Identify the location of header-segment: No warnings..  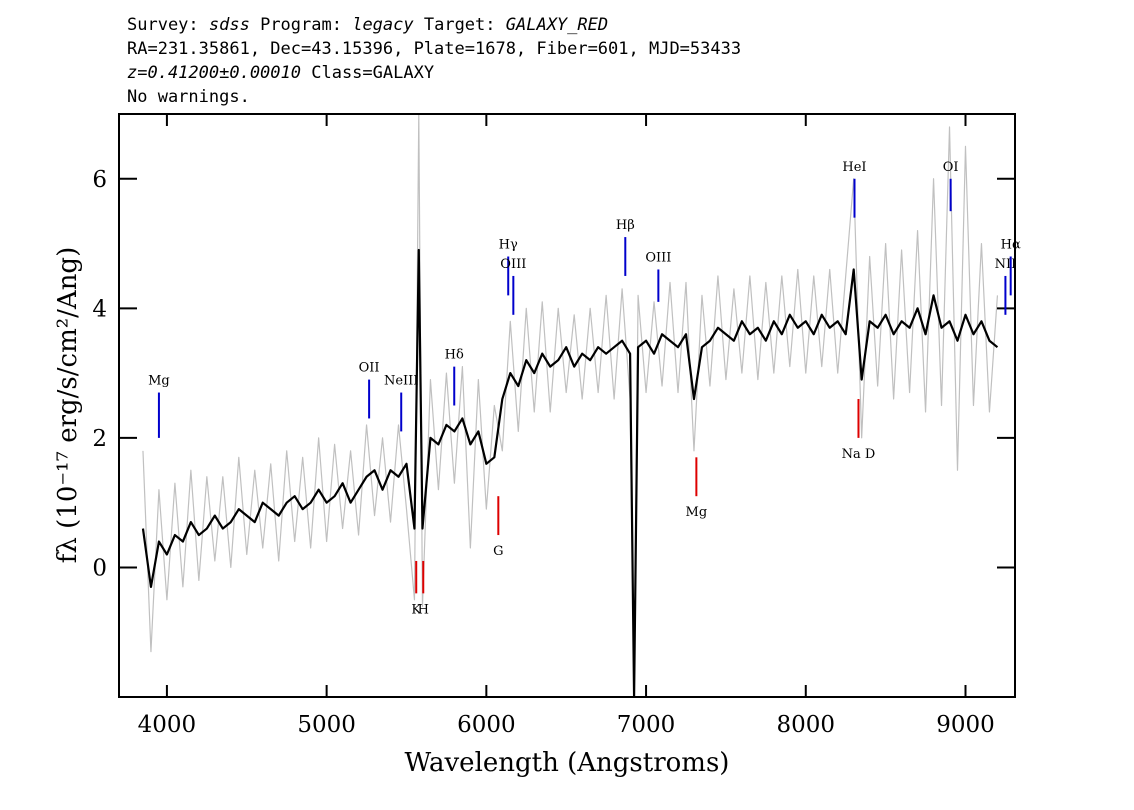
(188, 97).